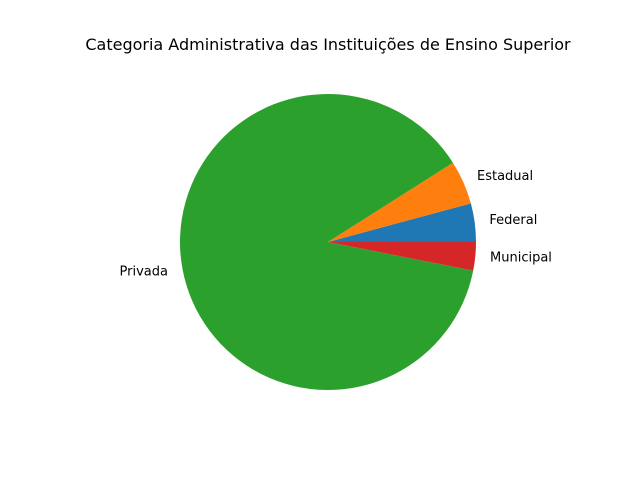  Describe the element at coordinates (144, 272) in the screenshot. I see `pie-label-privada: Privada` at that location.